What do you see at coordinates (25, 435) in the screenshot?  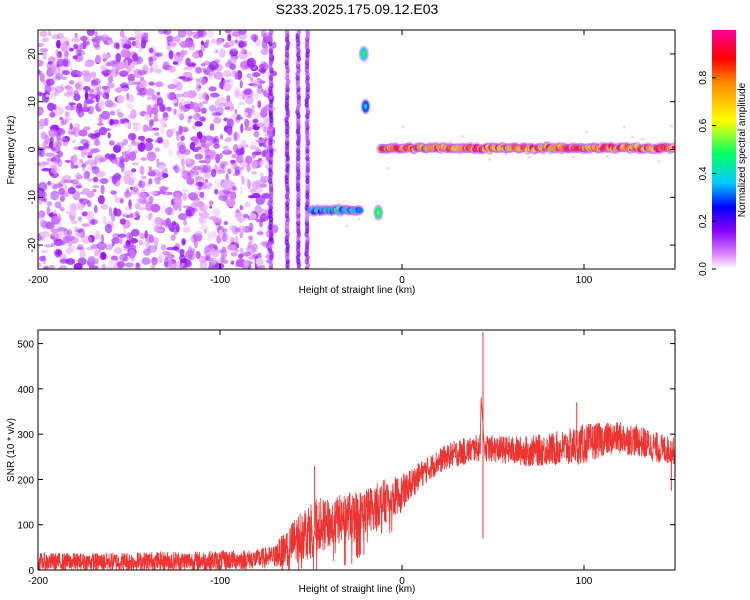 I see `y-tick-label: 300` at bounding box center [25, 435].